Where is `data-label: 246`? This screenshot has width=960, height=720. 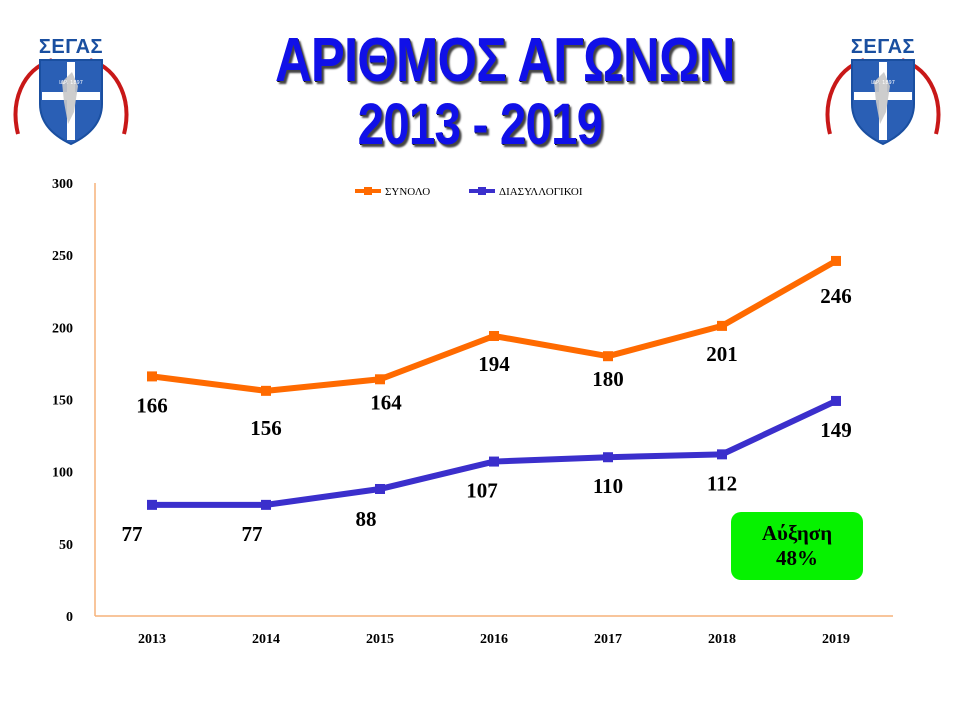
data-label: 246 is located at coordinates (836, 296).